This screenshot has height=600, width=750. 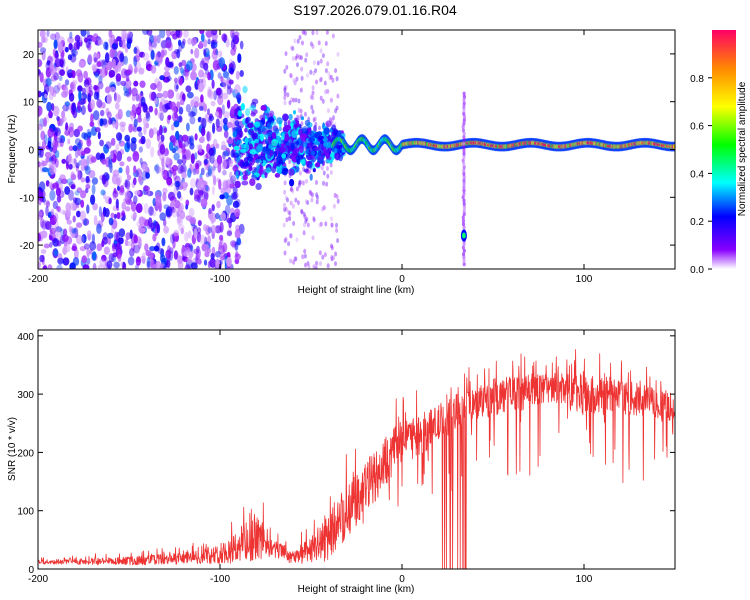 I want to click on y-tick-label: 10, so click(x=29, y=103).